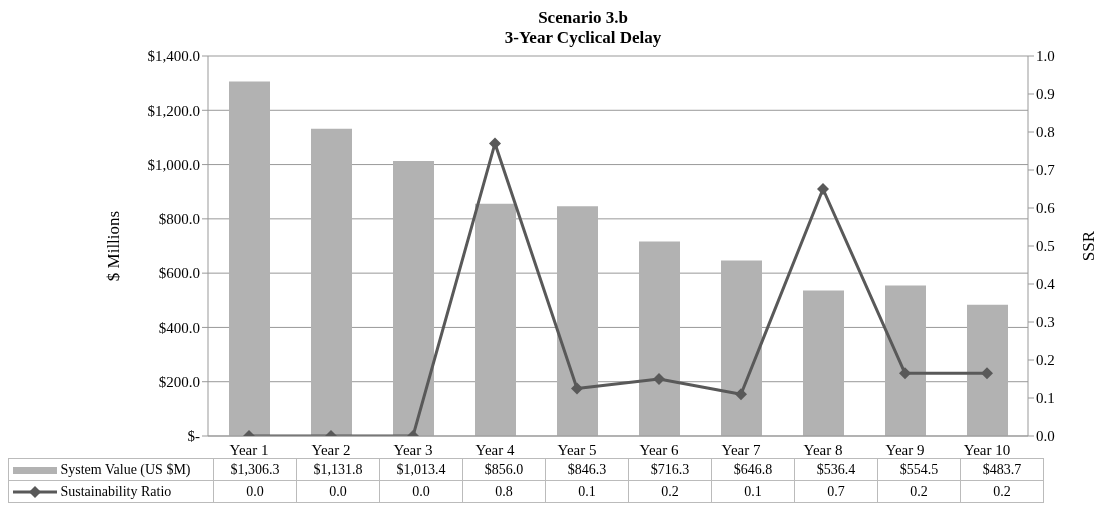  Describe the element at coordinates (193, 436) in the screenshot. I see `y-tick-label: $-` at that location.